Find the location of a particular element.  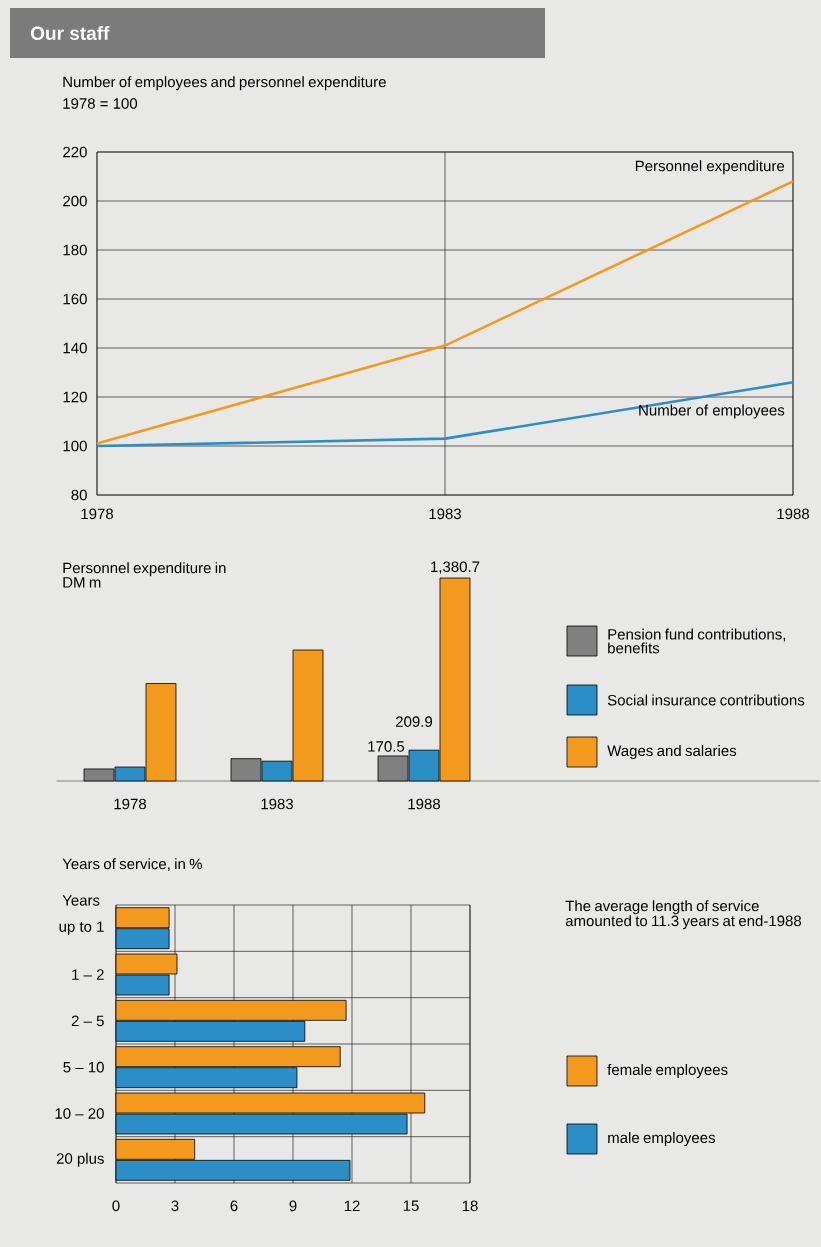

y-tick-label: 200 is located at coordinates (75, 201).